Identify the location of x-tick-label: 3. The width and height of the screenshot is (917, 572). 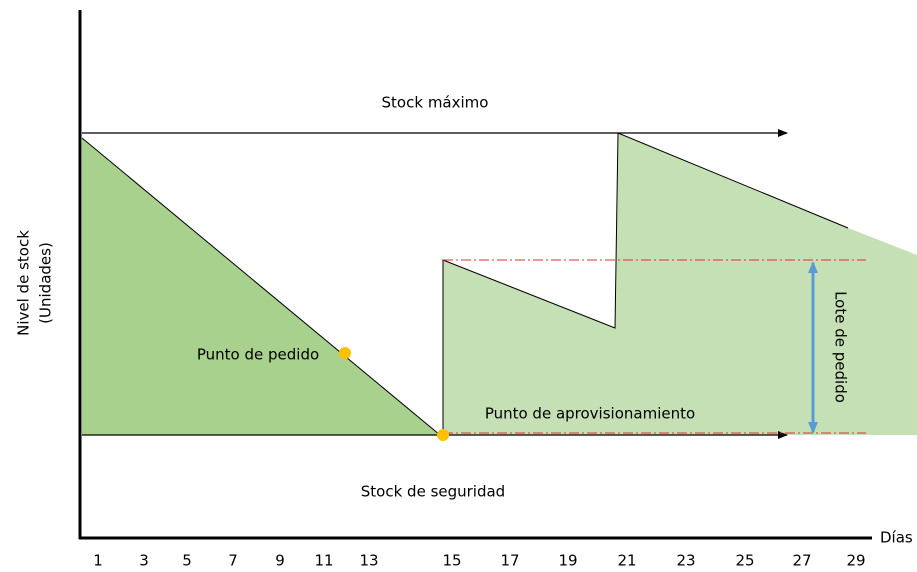
(144, 561).